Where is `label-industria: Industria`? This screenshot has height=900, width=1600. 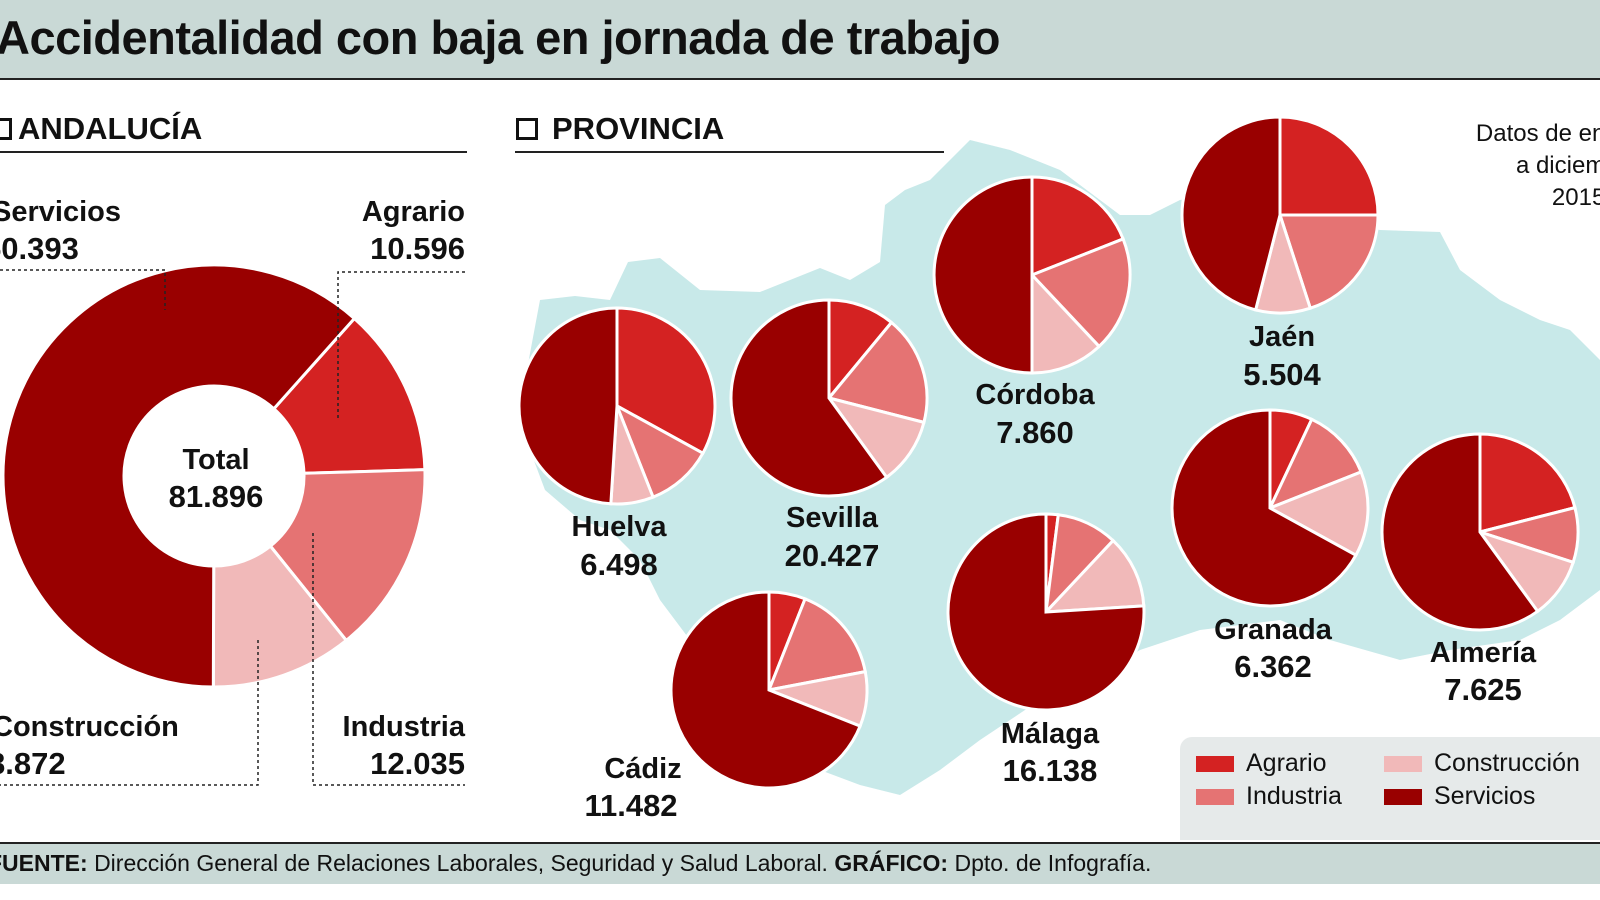 label-industria: Industria is located at coordinates (403, 727).